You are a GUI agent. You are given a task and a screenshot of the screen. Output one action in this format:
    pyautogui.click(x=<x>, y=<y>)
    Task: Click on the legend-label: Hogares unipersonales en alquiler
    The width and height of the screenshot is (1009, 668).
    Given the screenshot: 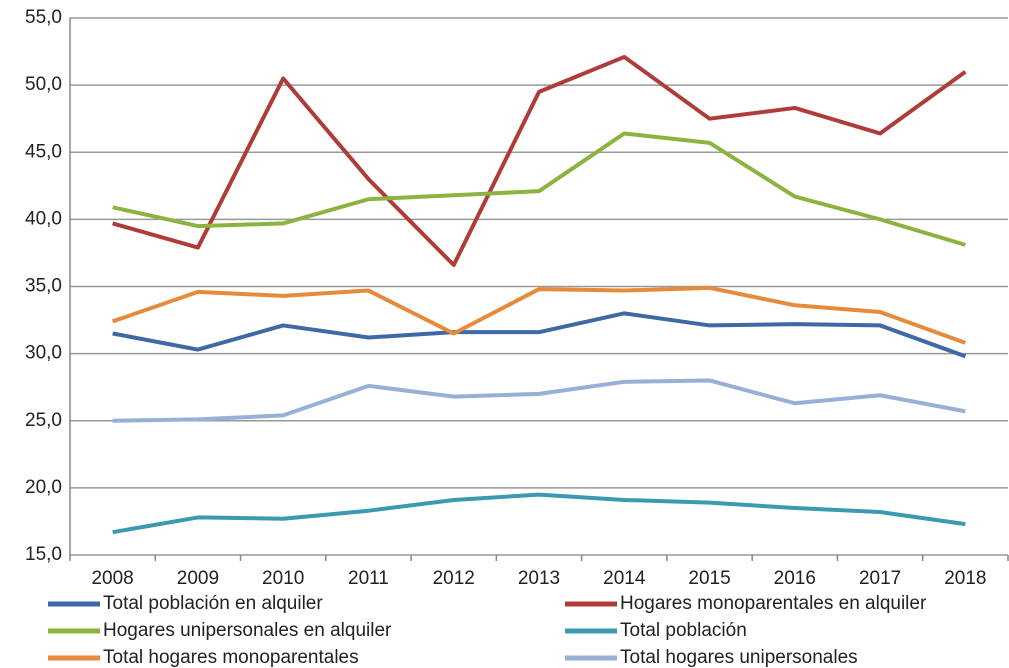 What is the action you would take?
    pyautogui.click(x=247, y=630)
    